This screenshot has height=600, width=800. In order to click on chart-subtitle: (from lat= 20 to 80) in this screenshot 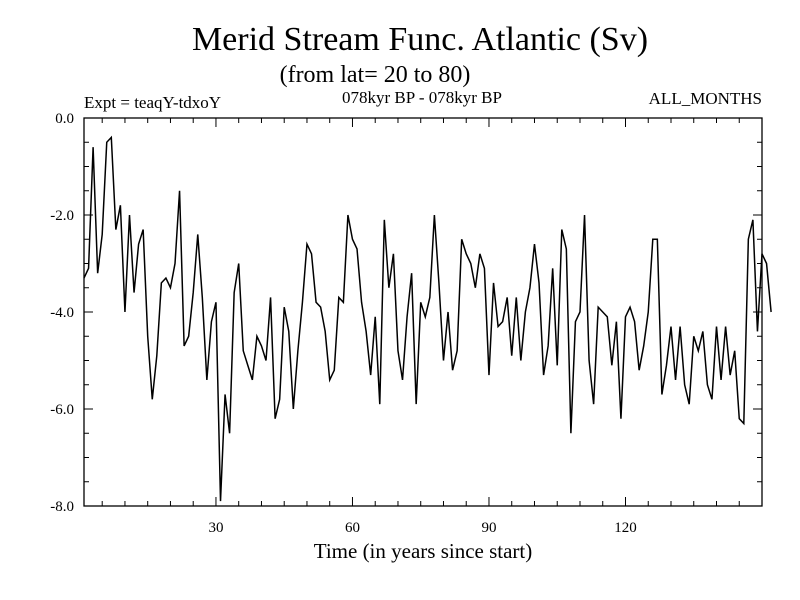, I will do `click(375, 75)`.